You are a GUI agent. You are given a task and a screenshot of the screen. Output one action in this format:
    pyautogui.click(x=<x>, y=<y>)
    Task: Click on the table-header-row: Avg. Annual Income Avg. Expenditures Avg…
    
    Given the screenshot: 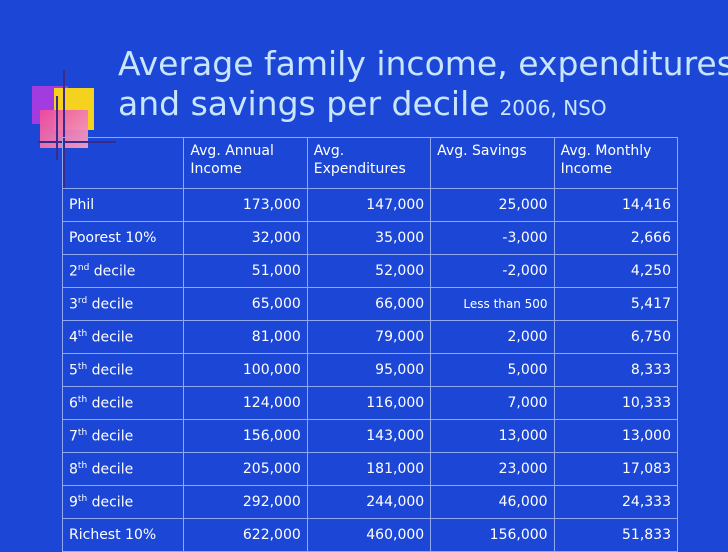 What is the action you would take?
    pyautogui.click(x=370, y=163)
    